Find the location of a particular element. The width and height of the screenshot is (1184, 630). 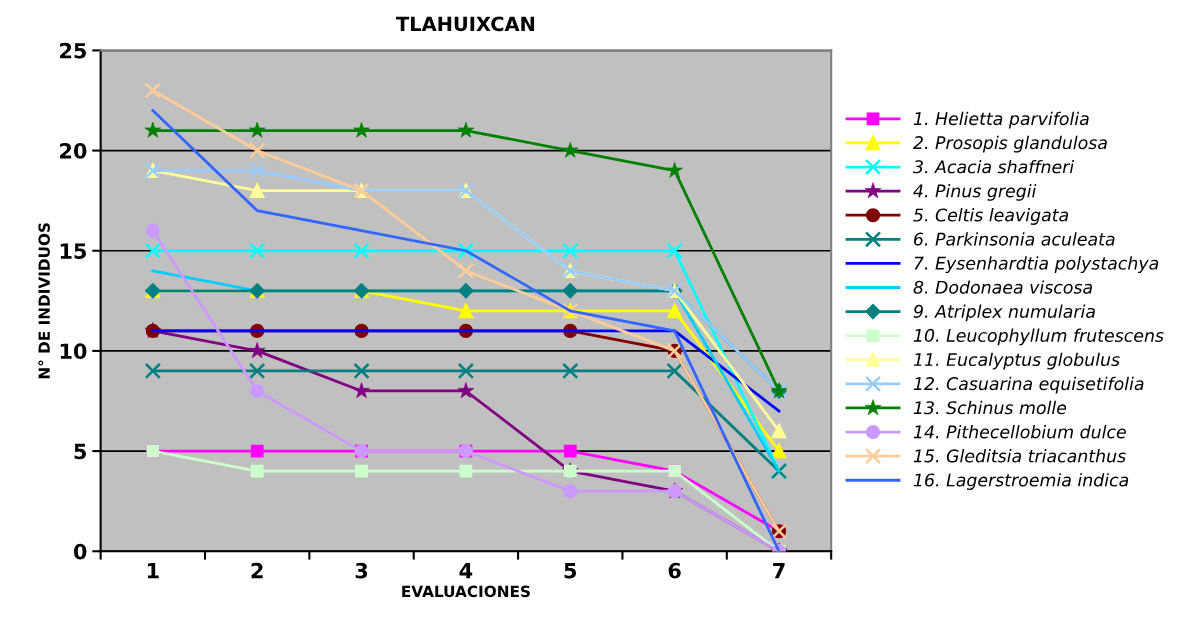

legend-label: 16. Lagerstroemia indica is located at coordinates (1021, 481).